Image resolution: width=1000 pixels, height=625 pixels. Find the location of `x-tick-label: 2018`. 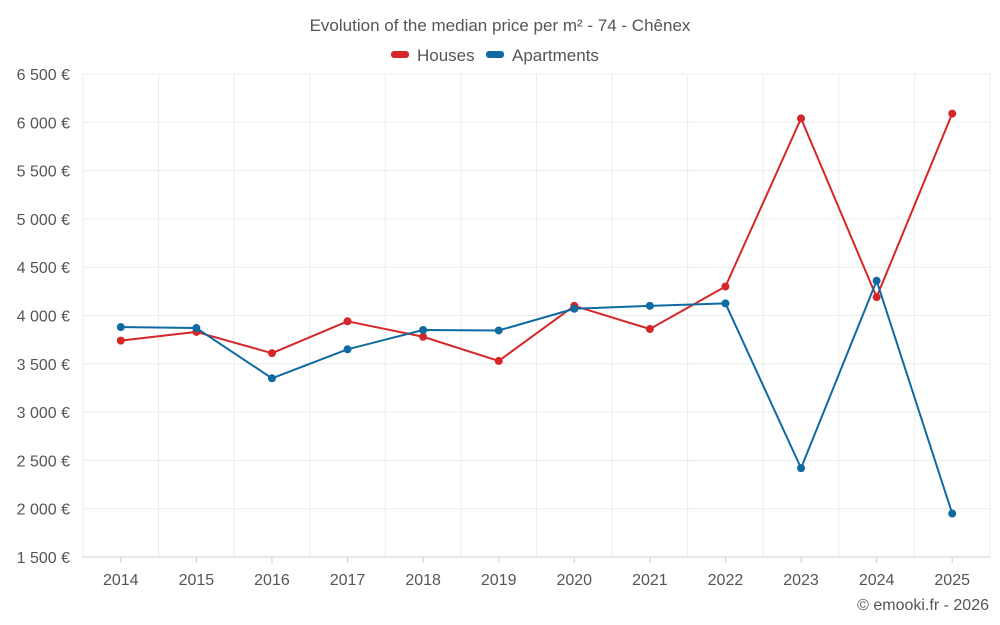

x-tick-label: 2018 is located at coordinates (423, 580).